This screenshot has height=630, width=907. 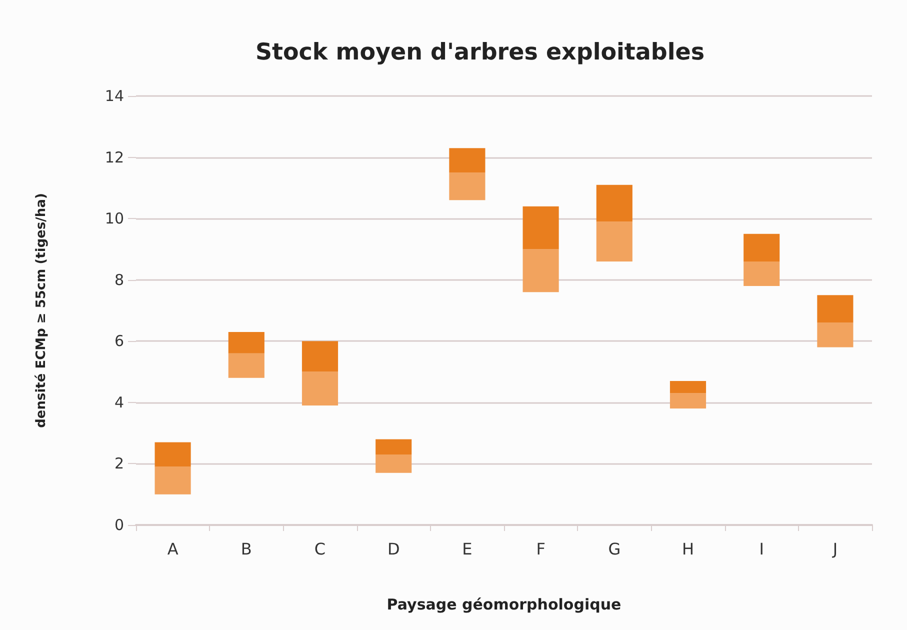 I want to click on x-tick-label: A, so click(x=172, y=549).